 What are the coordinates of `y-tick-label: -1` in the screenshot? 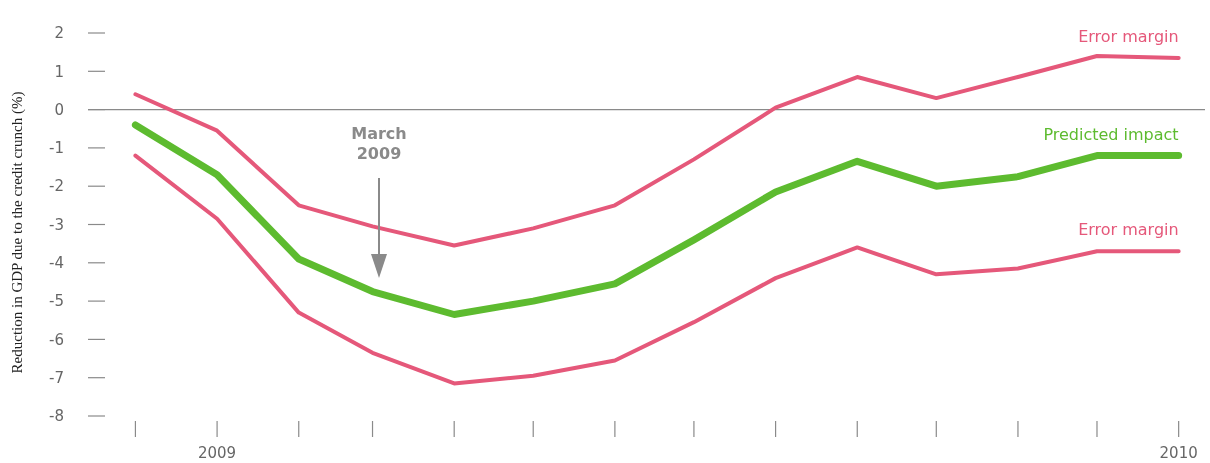 It's located at (56, 148).